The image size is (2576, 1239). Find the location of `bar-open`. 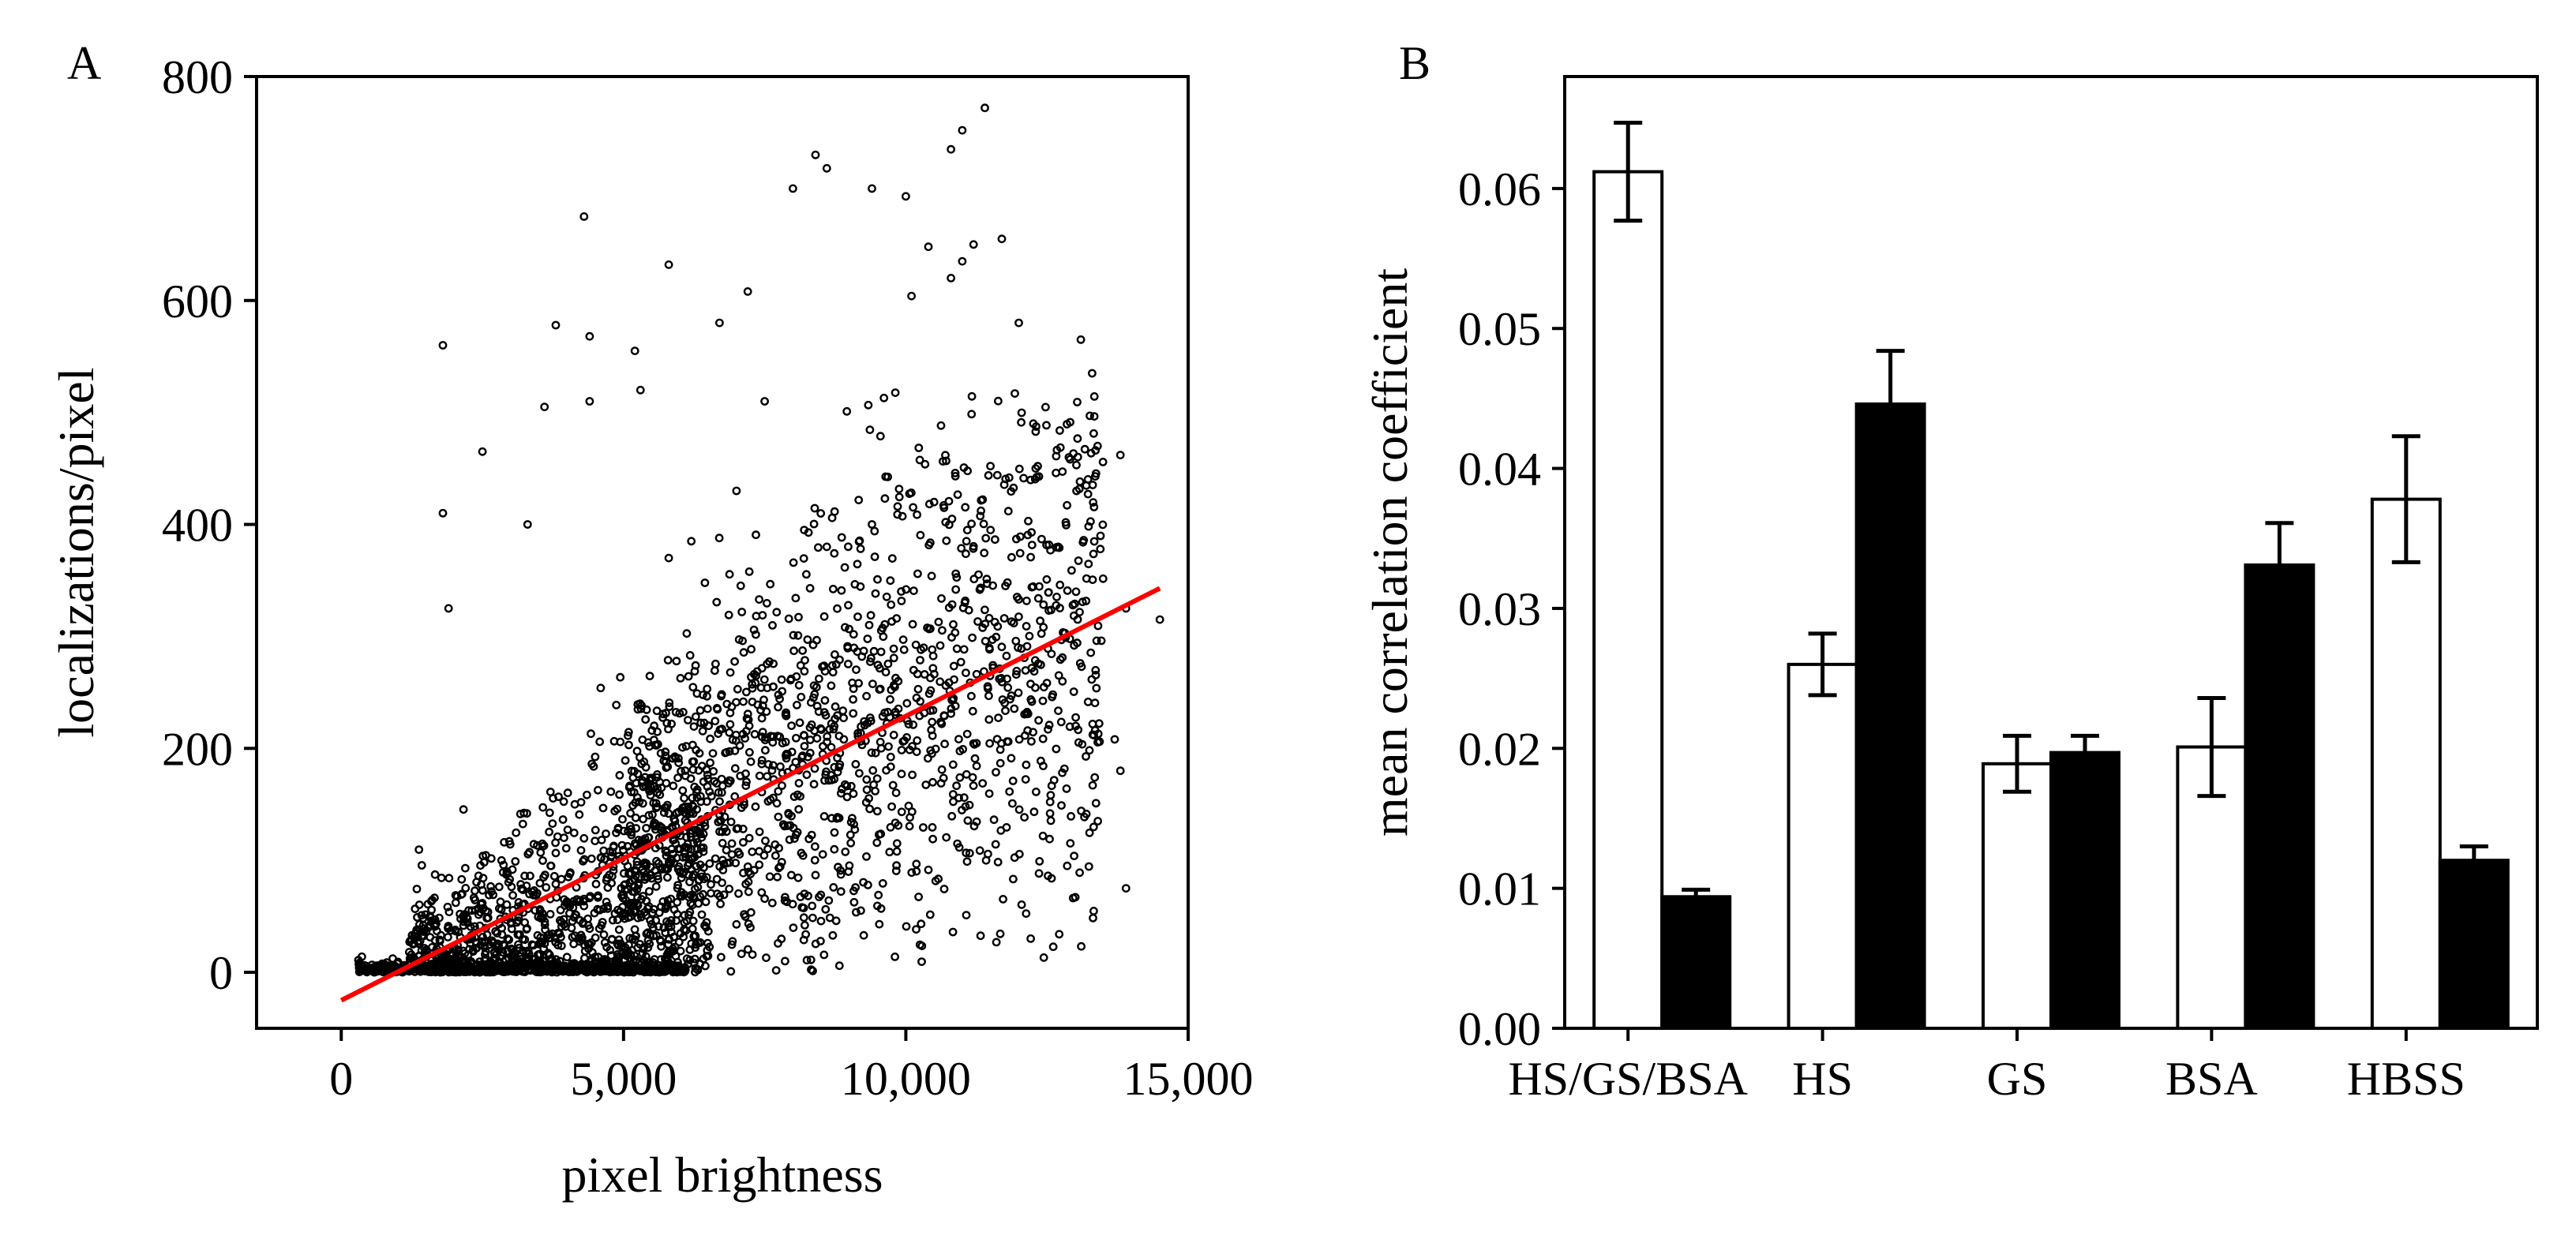

bar-open is located at coordinates (1822, 846).